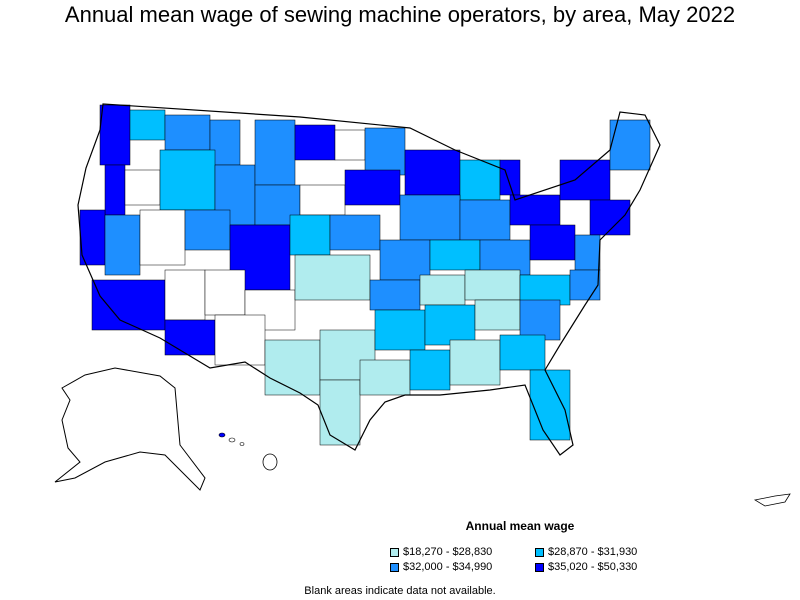 The width and height of the screenshot is (800, 600). What do you see at coordinates (520, 526) in the screenshot?
I see `legend-title: Annual mean wage` at bounding box center [520, 526].